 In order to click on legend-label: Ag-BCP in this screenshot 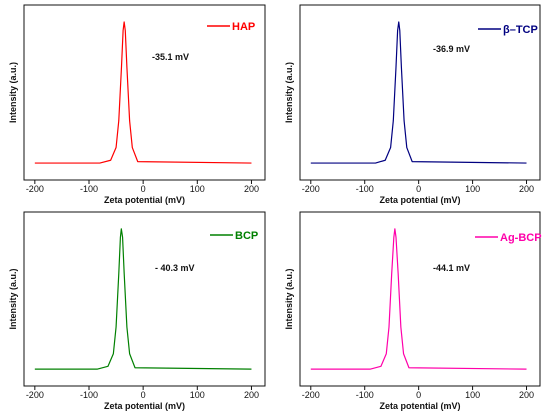, I will do `click(521, 238)`.